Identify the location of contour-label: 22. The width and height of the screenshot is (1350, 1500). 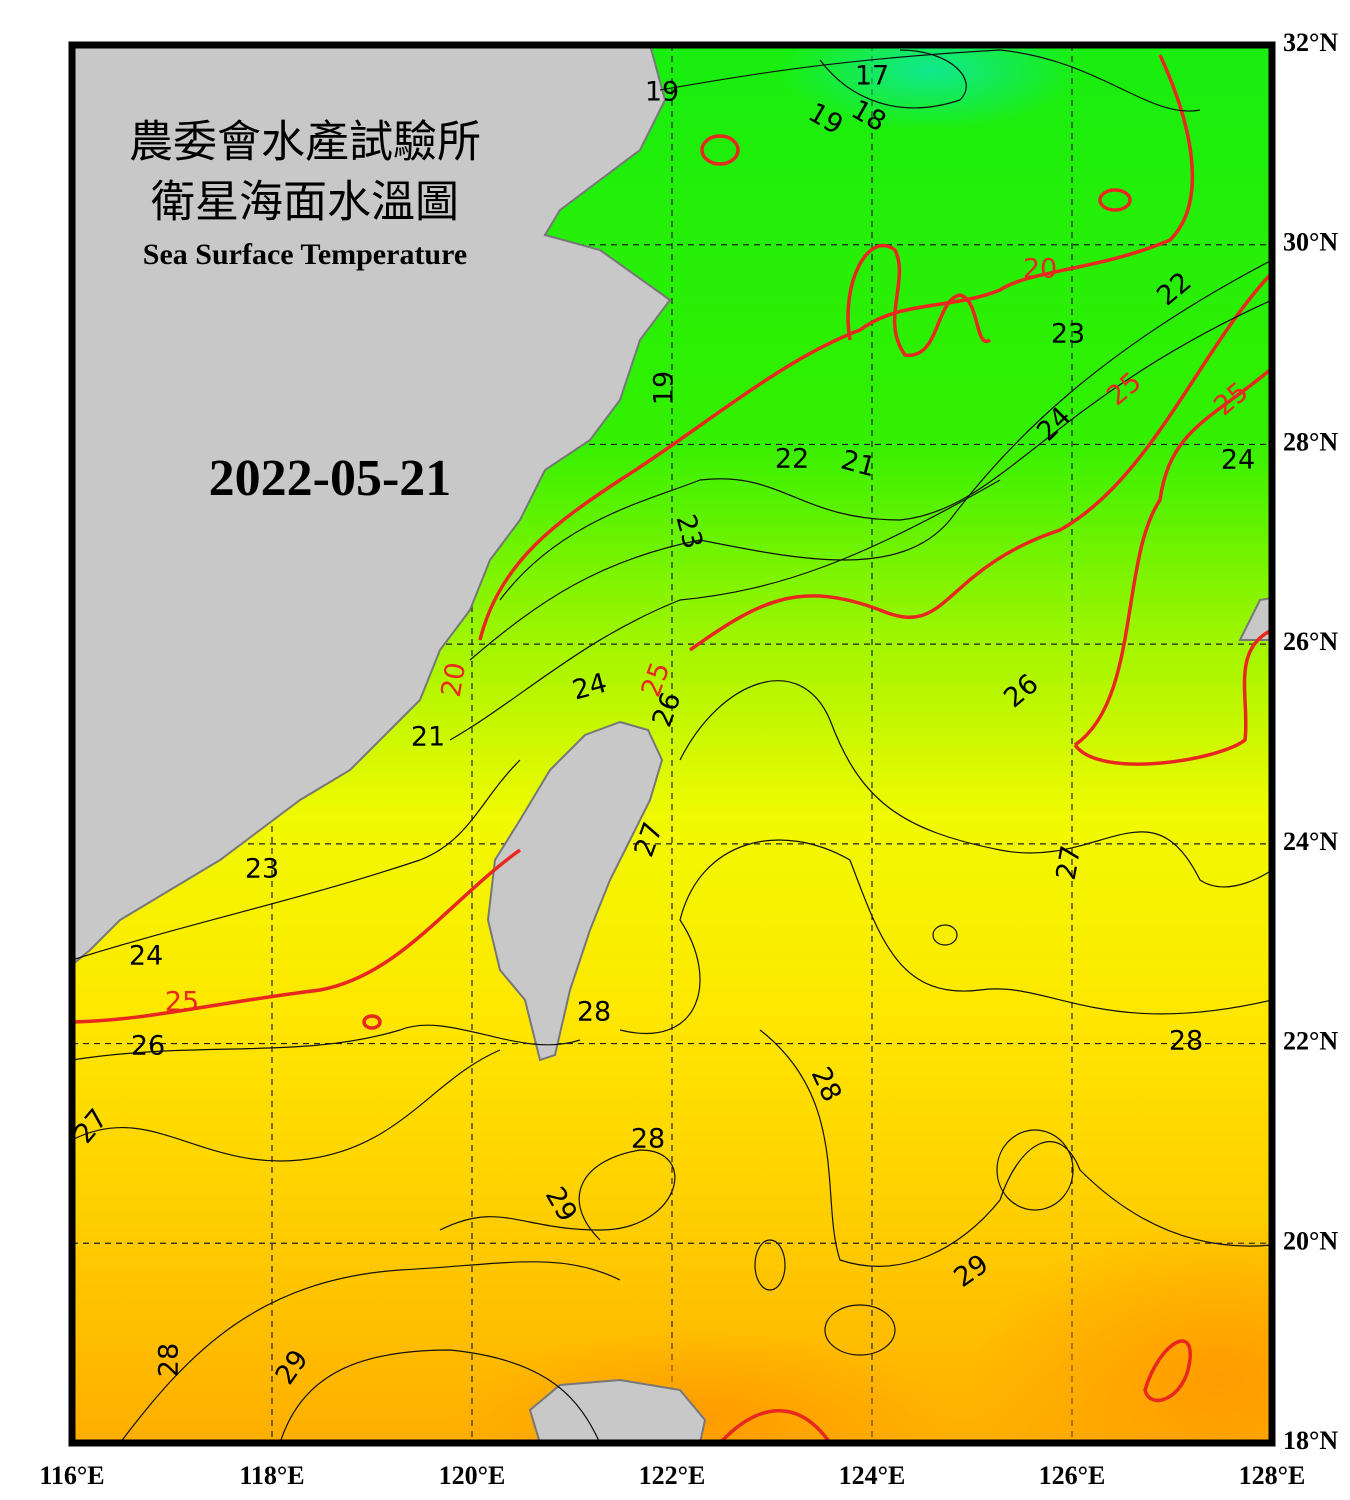
(792, 459).